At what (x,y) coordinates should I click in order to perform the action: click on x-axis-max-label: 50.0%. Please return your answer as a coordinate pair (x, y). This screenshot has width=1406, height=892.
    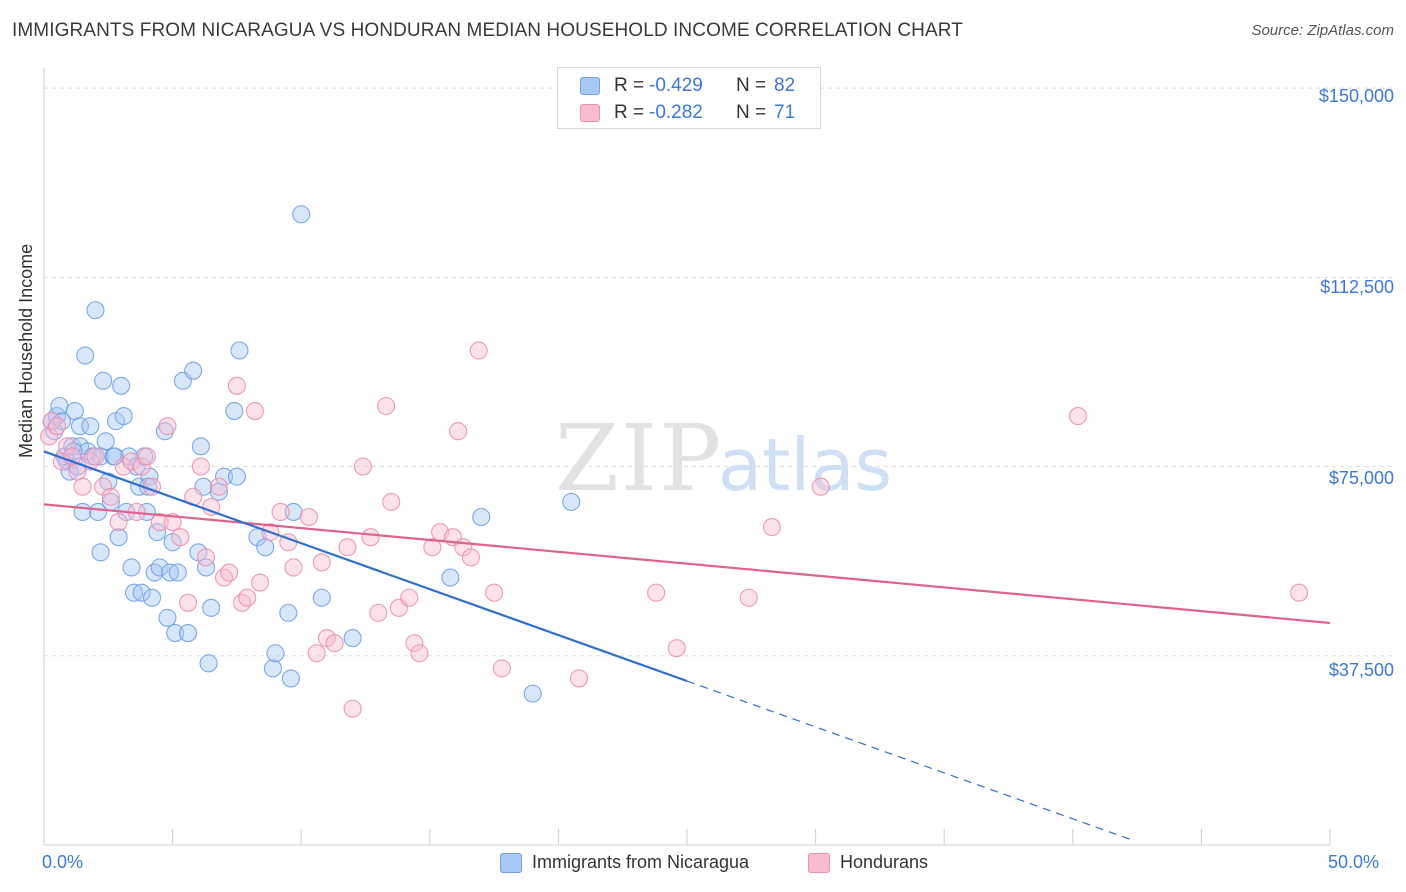
    Looking at the image, I should click on (1354, 862).